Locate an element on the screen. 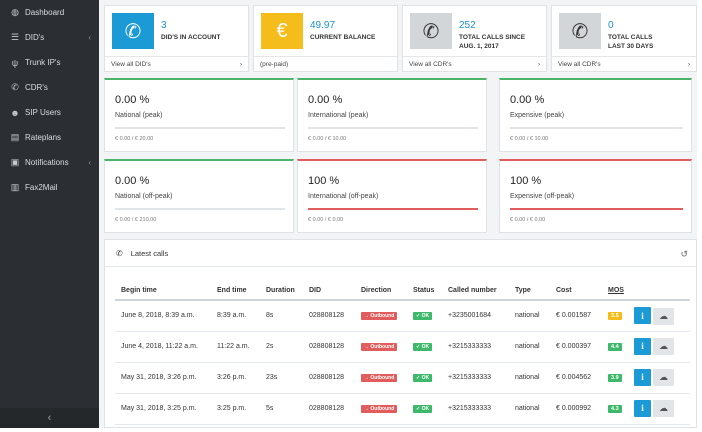 The width and height of the screenshot is (702, 432). limit-progress-bar is located at coordinates (200, 209).